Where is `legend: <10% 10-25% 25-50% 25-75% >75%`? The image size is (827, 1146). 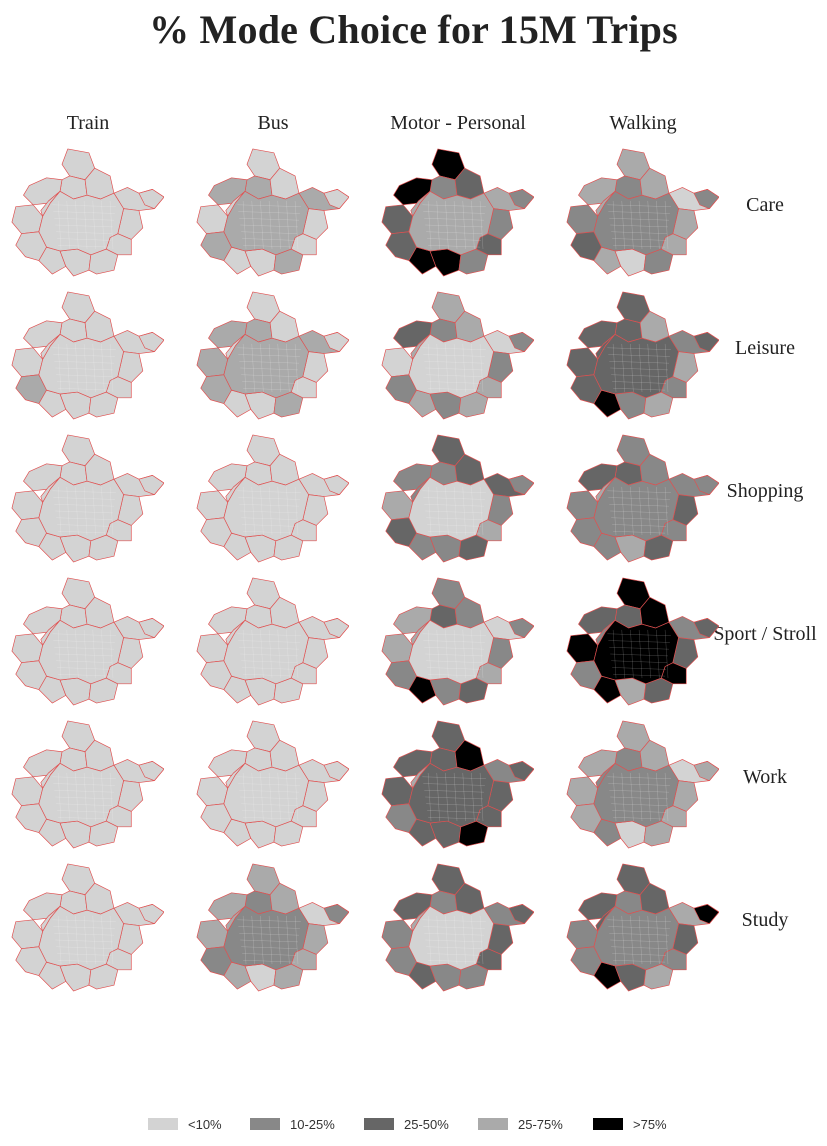 legend: <10% 10-25% 25-50% 25-75% >75% is located at coordinates (413, 1124).